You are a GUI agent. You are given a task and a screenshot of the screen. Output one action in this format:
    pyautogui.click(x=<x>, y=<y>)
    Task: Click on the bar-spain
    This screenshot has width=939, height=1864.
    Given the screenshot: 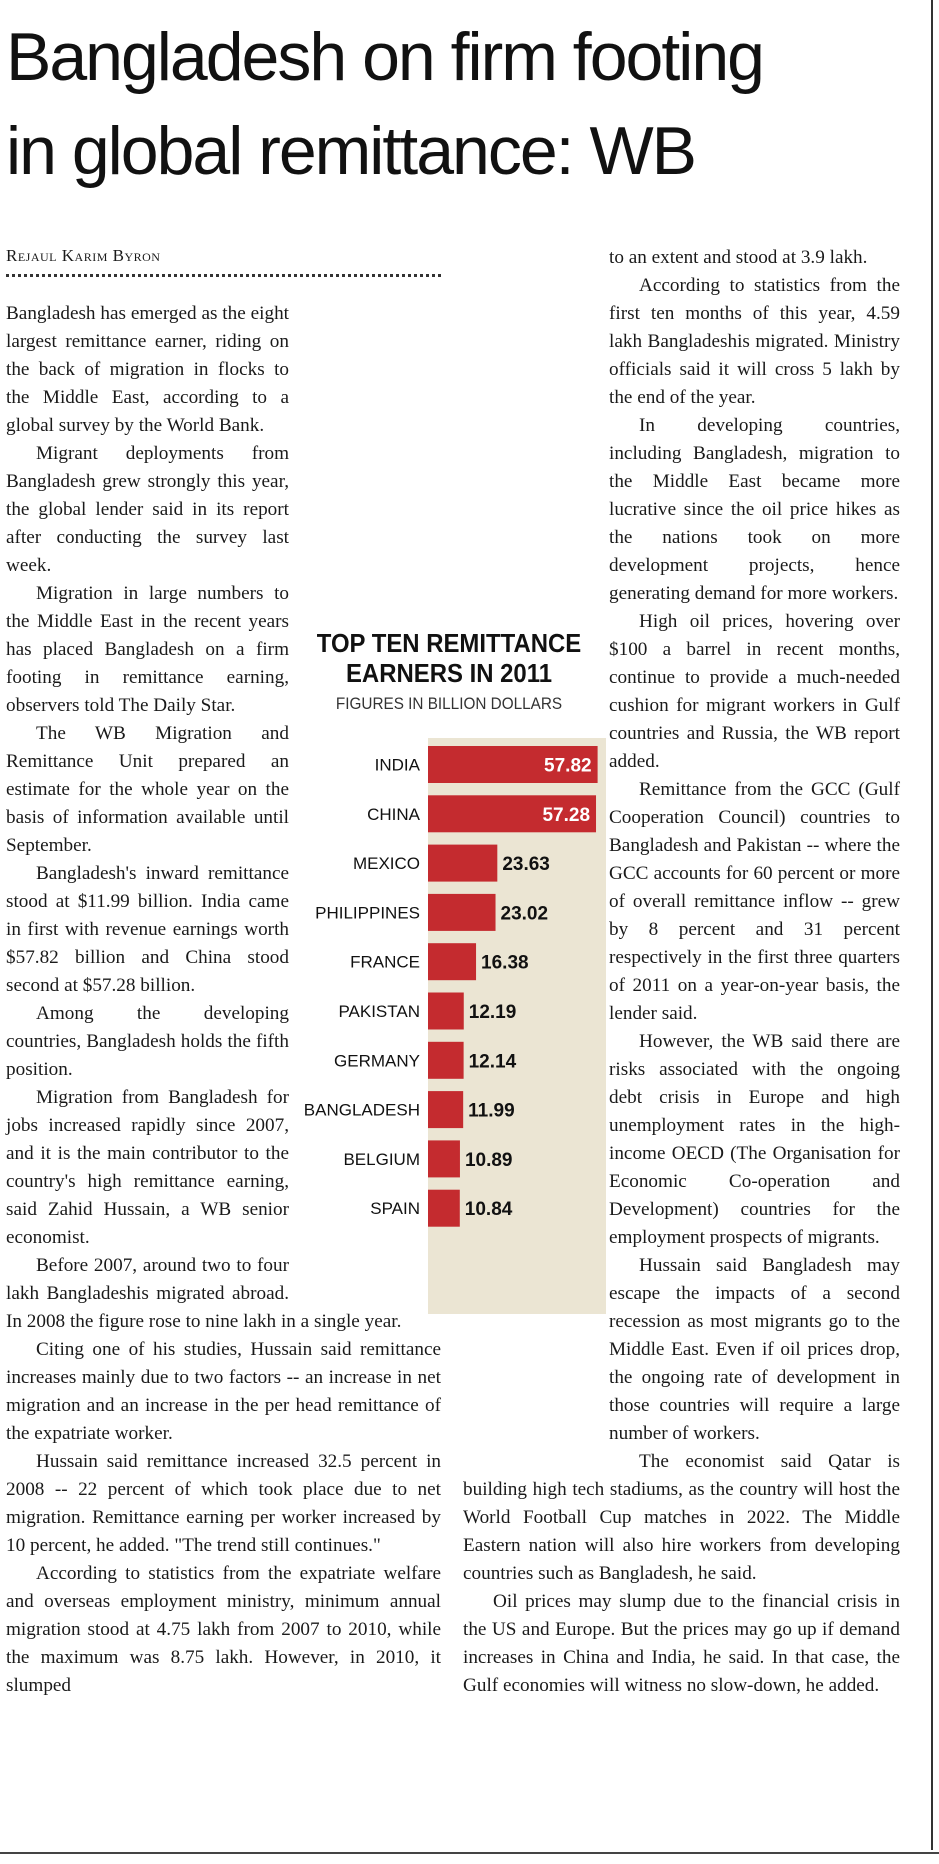 What is the action you would take?
    pyautogui.click(x=444, y=1208)
    